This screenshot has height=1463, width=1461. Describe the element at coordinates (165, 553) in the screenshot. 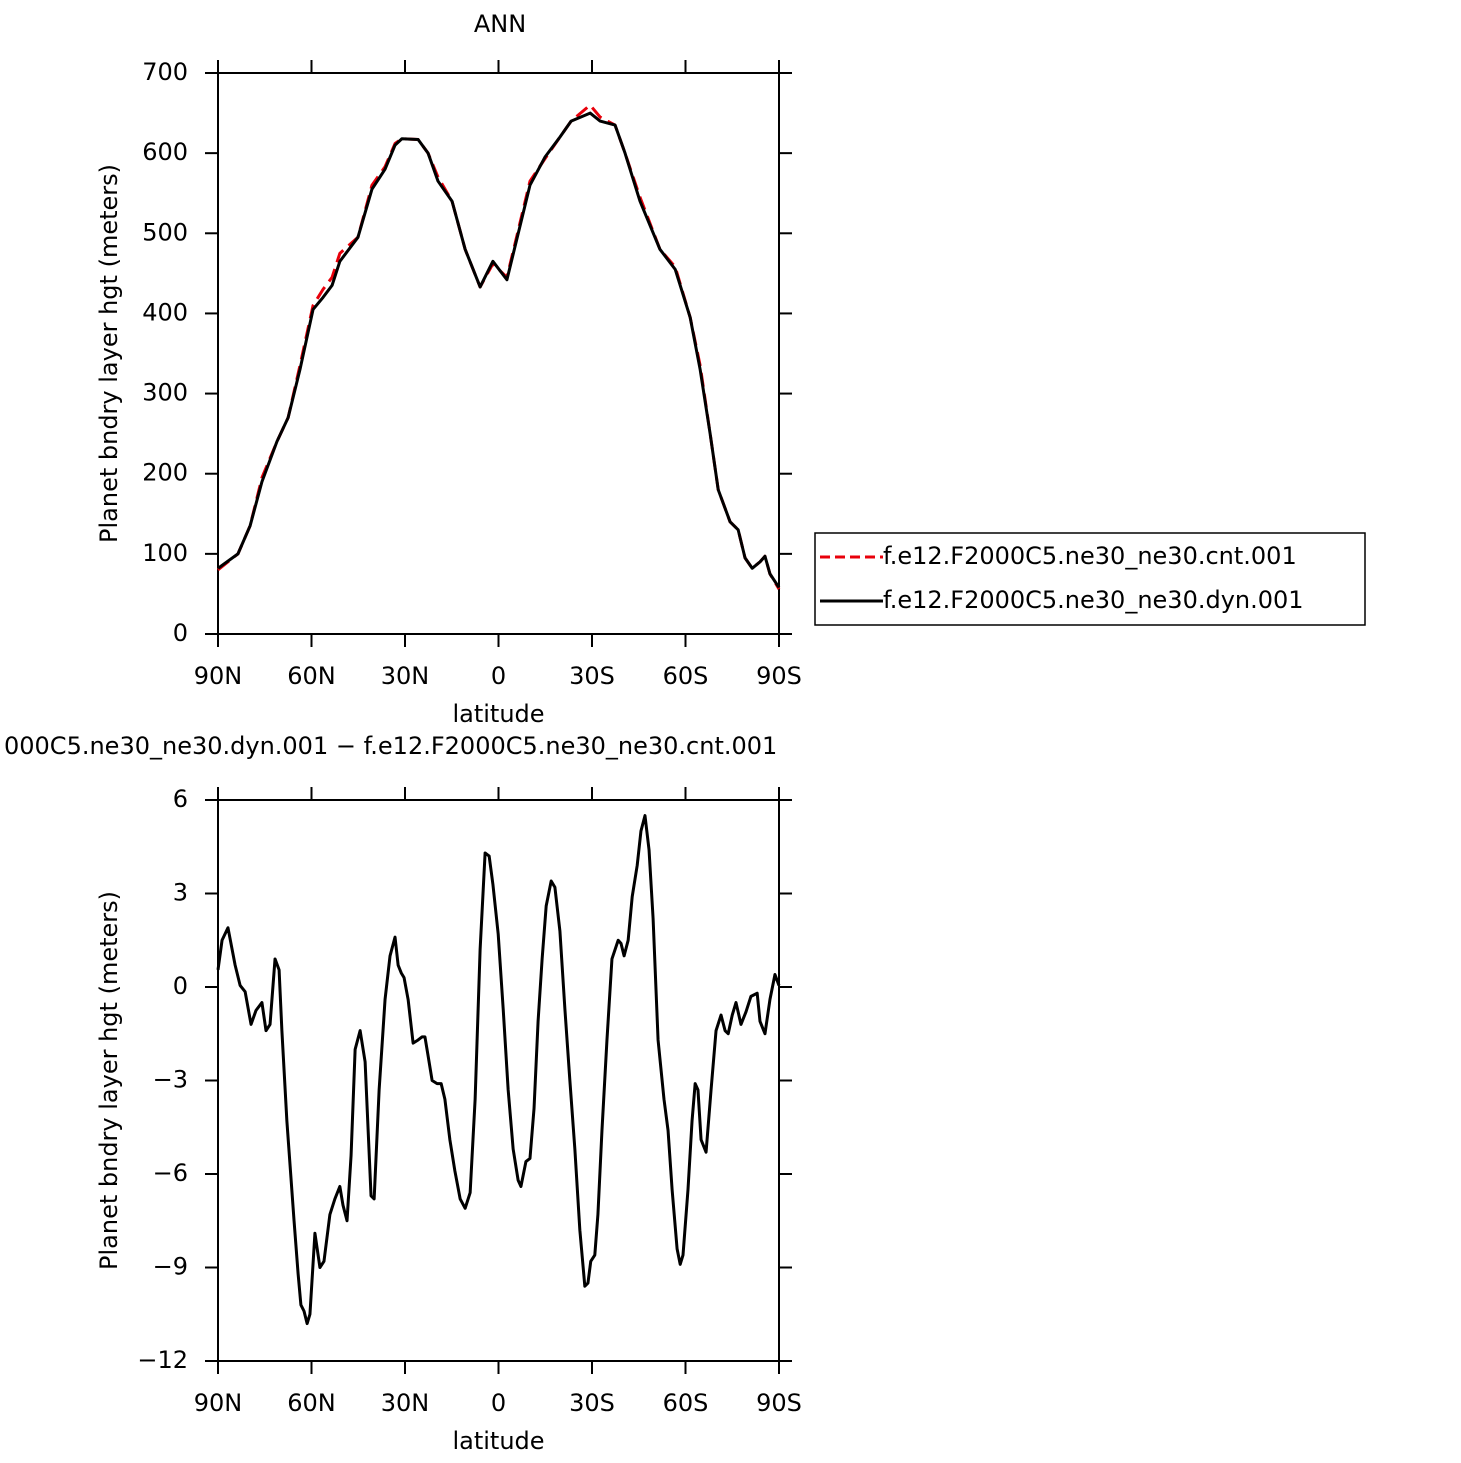

I see `y-tick-label: 100` at that location.